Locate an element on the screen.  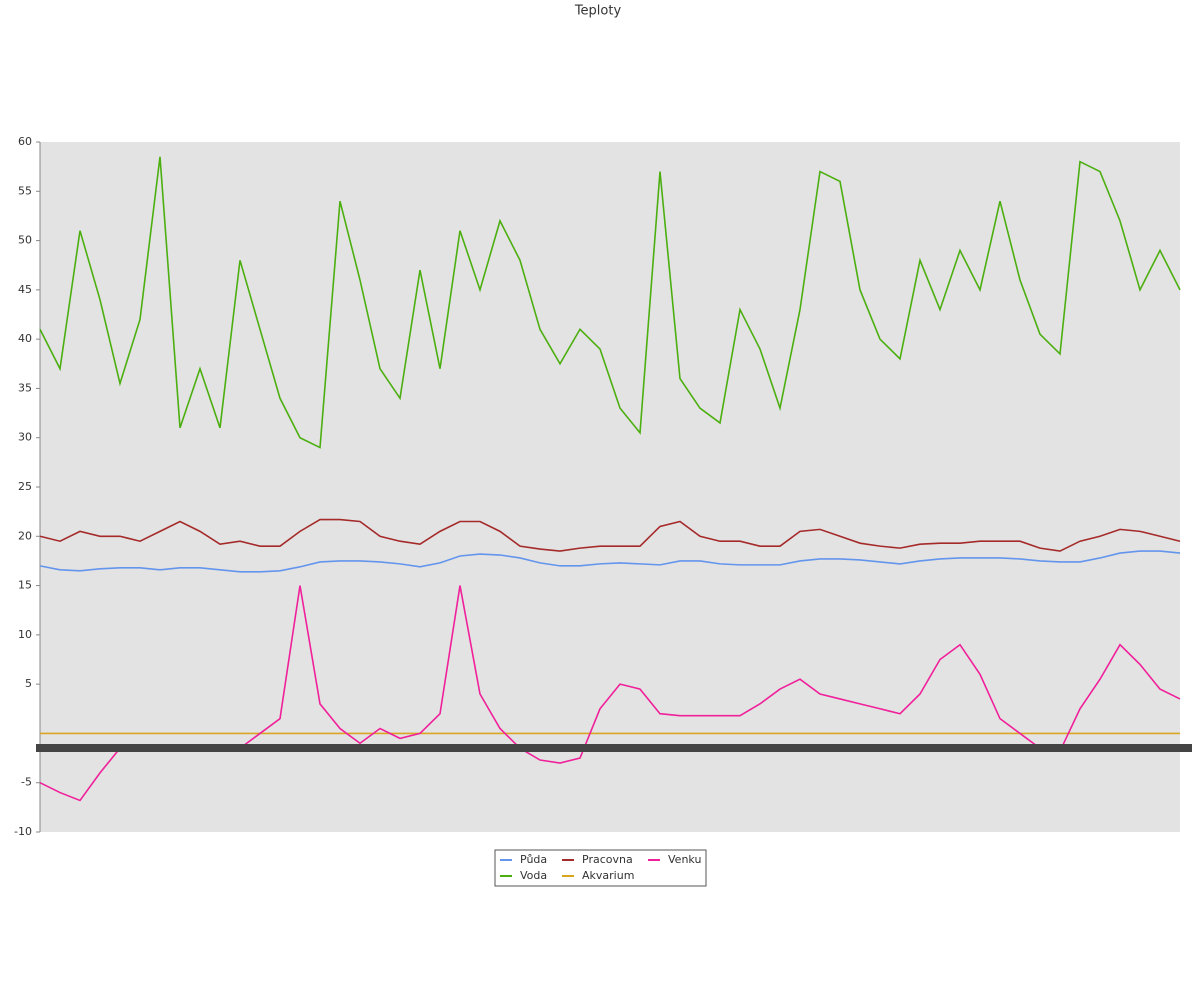
x-label-band is located at coordinates (614, 748).